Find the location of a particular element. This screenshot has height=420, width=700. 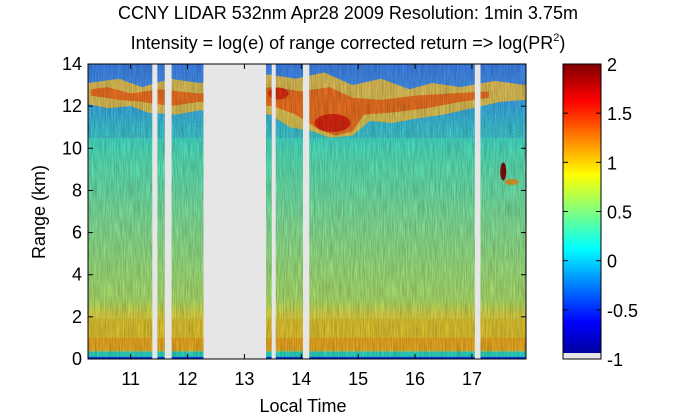

y-axis-label: Range (km) is located at coordinates (39, 212).